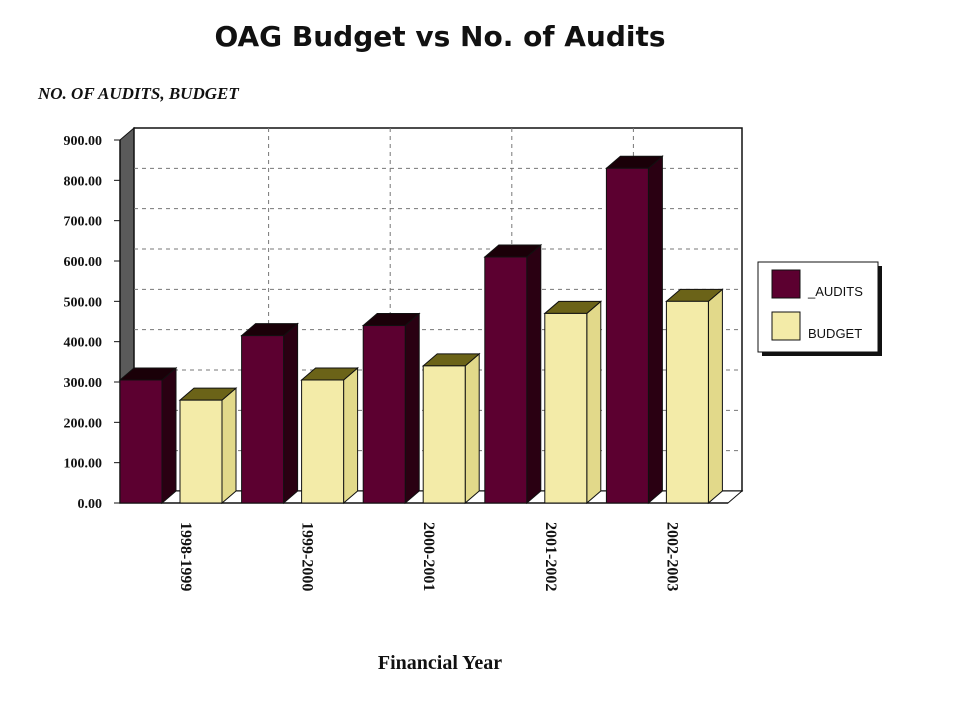 This screenshot has width=960, height=720. What do you see at coordinates (428, 556) in the screenshot?
I see `x-category-label: 2000-2001` at bounding box center [428, 556].